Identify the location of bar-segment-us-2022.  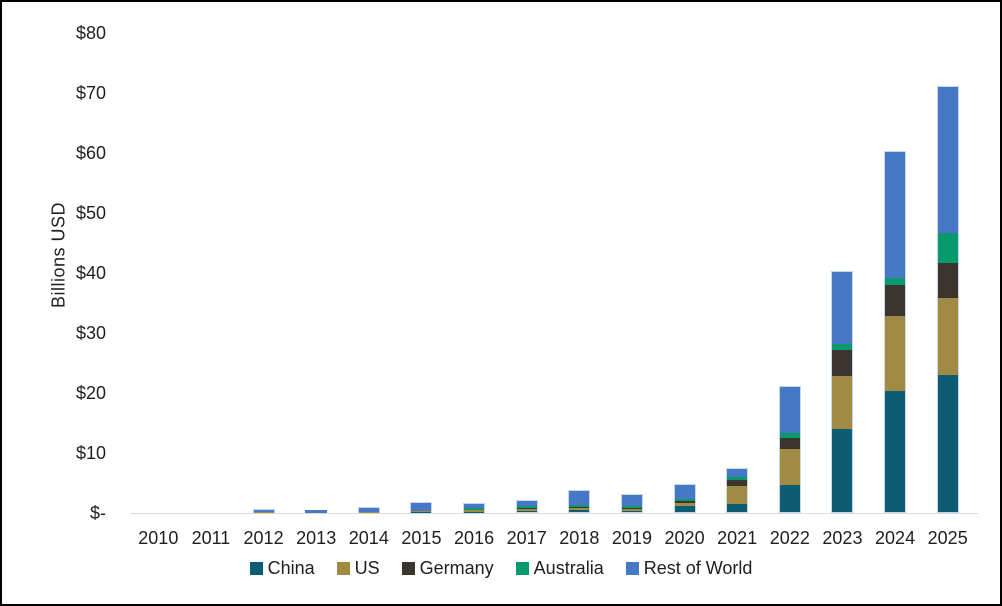
(789, 467).